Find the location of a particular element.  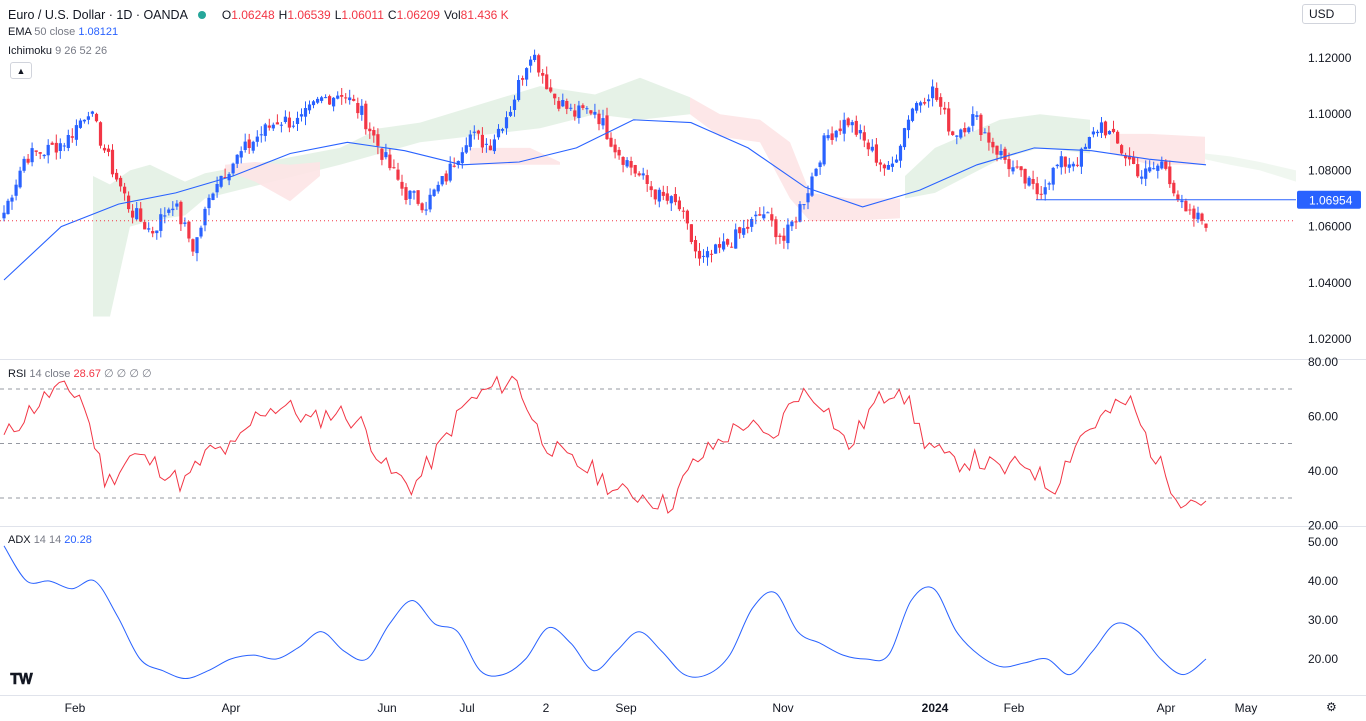

time-tick-label: 2024 is located at coordinates (935, 708).